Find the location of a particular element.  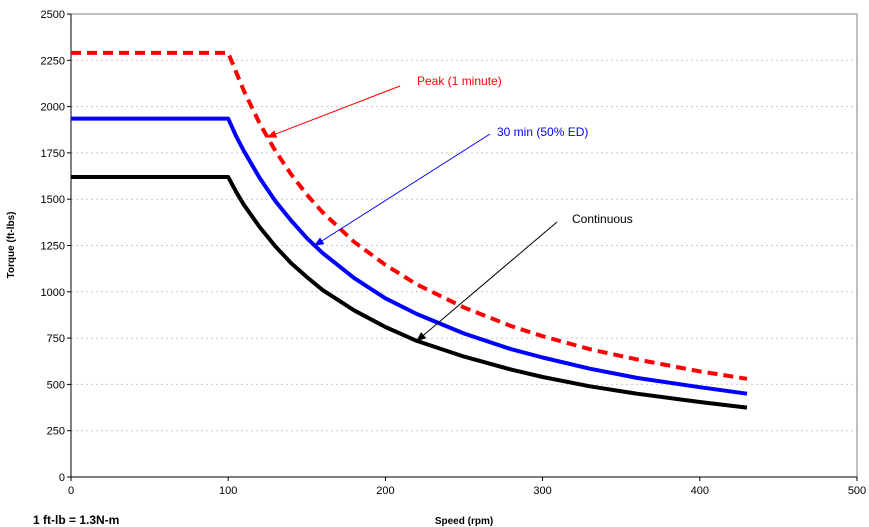

y-tick-label: 2250 is located at coordinates (53, 61).